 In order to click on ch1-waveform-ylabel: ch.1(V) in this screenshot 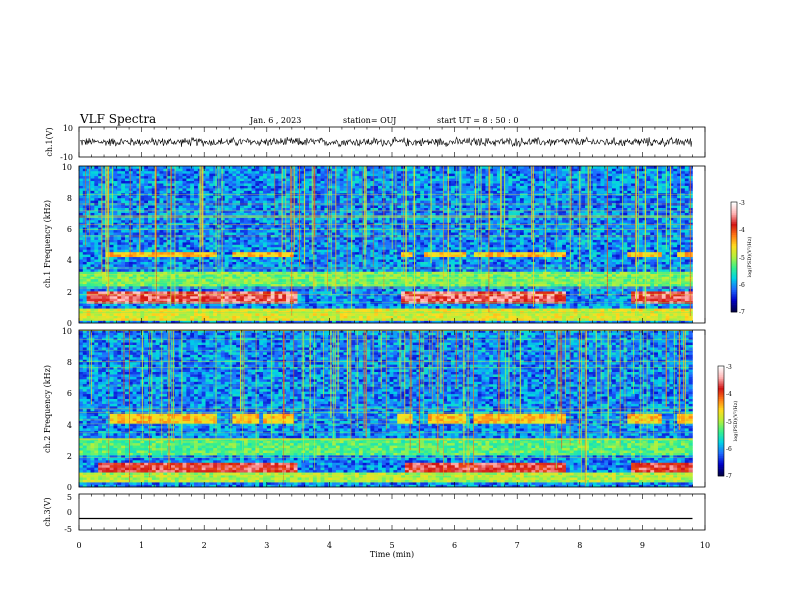, I will do `click(49, 141)`.